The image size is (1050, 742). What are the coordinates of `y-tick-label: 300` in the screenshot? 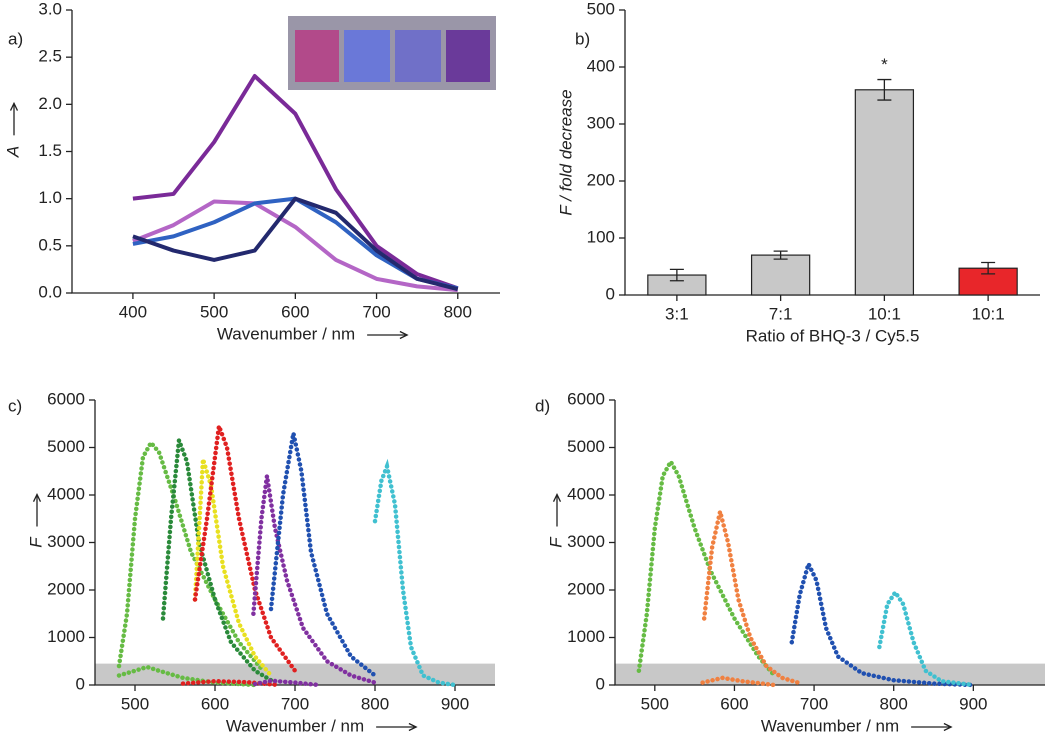 It's located at (601, 122).